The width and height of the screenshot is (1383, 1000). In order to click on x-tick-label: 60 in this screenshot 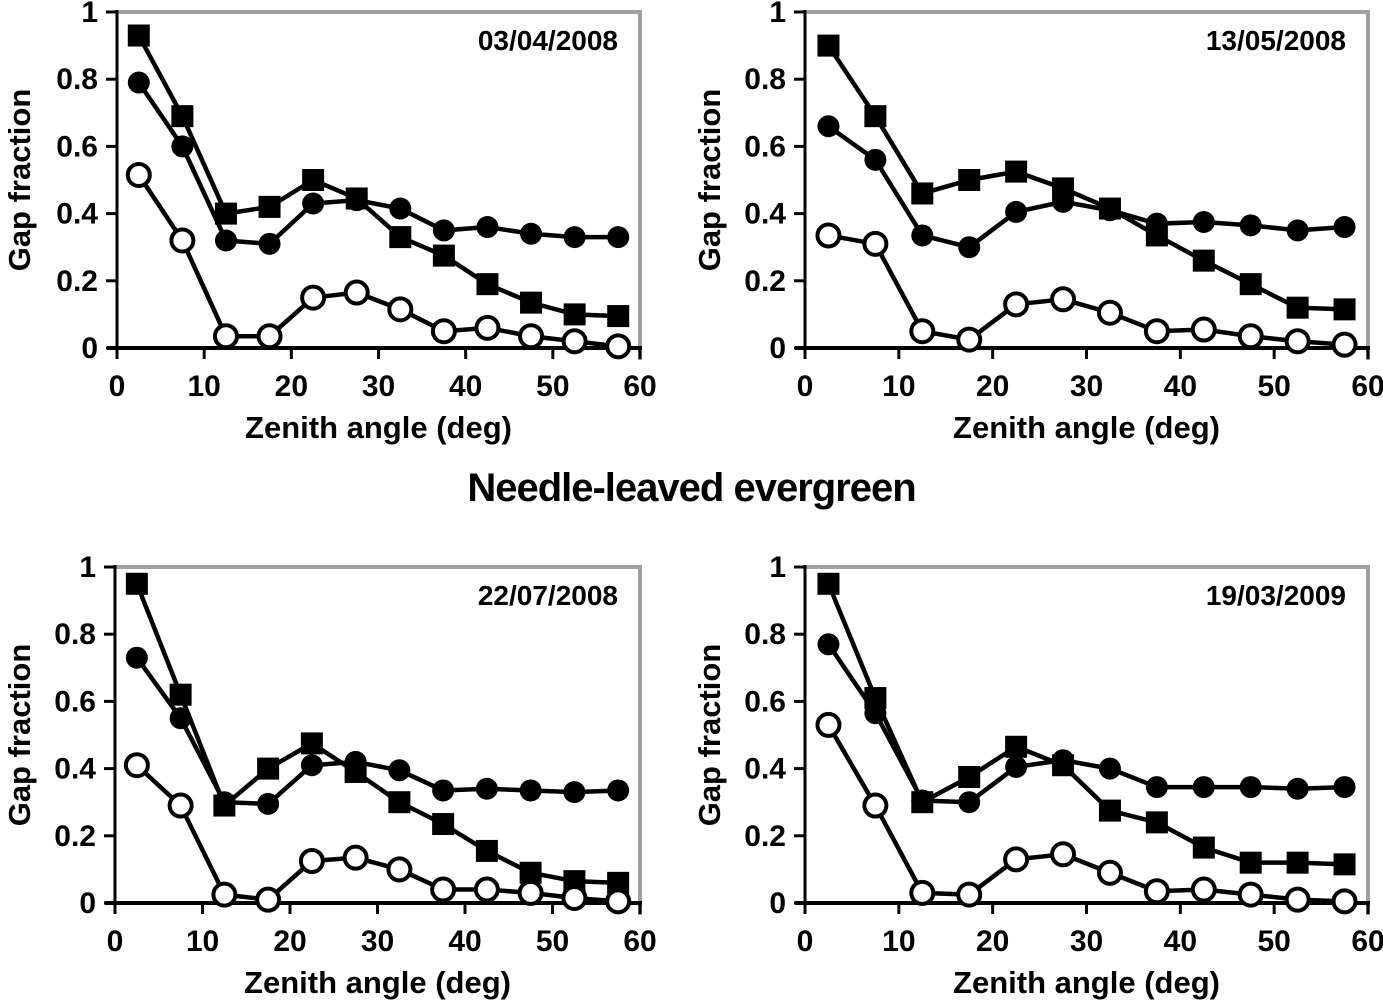, I will do `click(639, 941)`.